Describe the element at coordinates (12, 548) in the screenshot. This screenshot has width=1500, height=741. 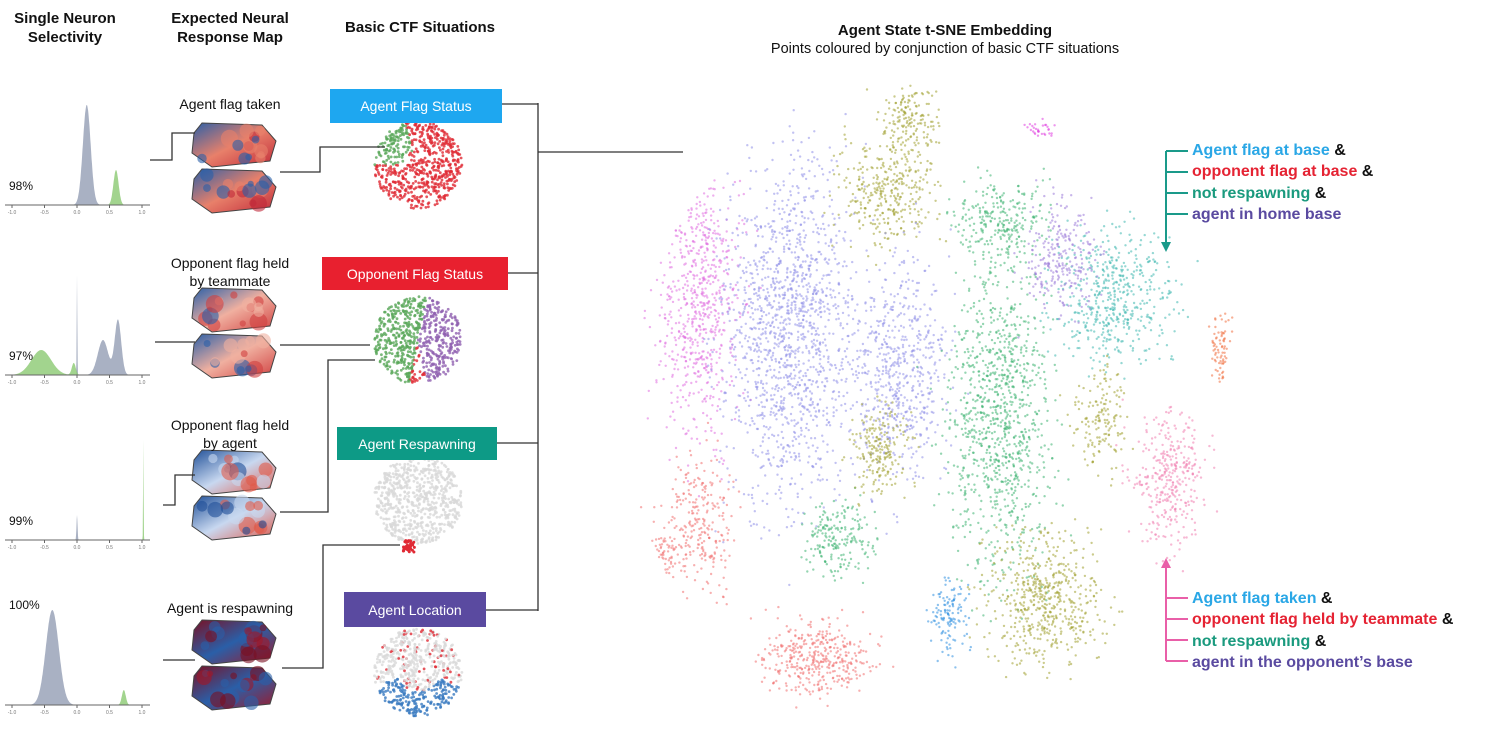
I see `histogram-tick-label: -1.0` at that location.